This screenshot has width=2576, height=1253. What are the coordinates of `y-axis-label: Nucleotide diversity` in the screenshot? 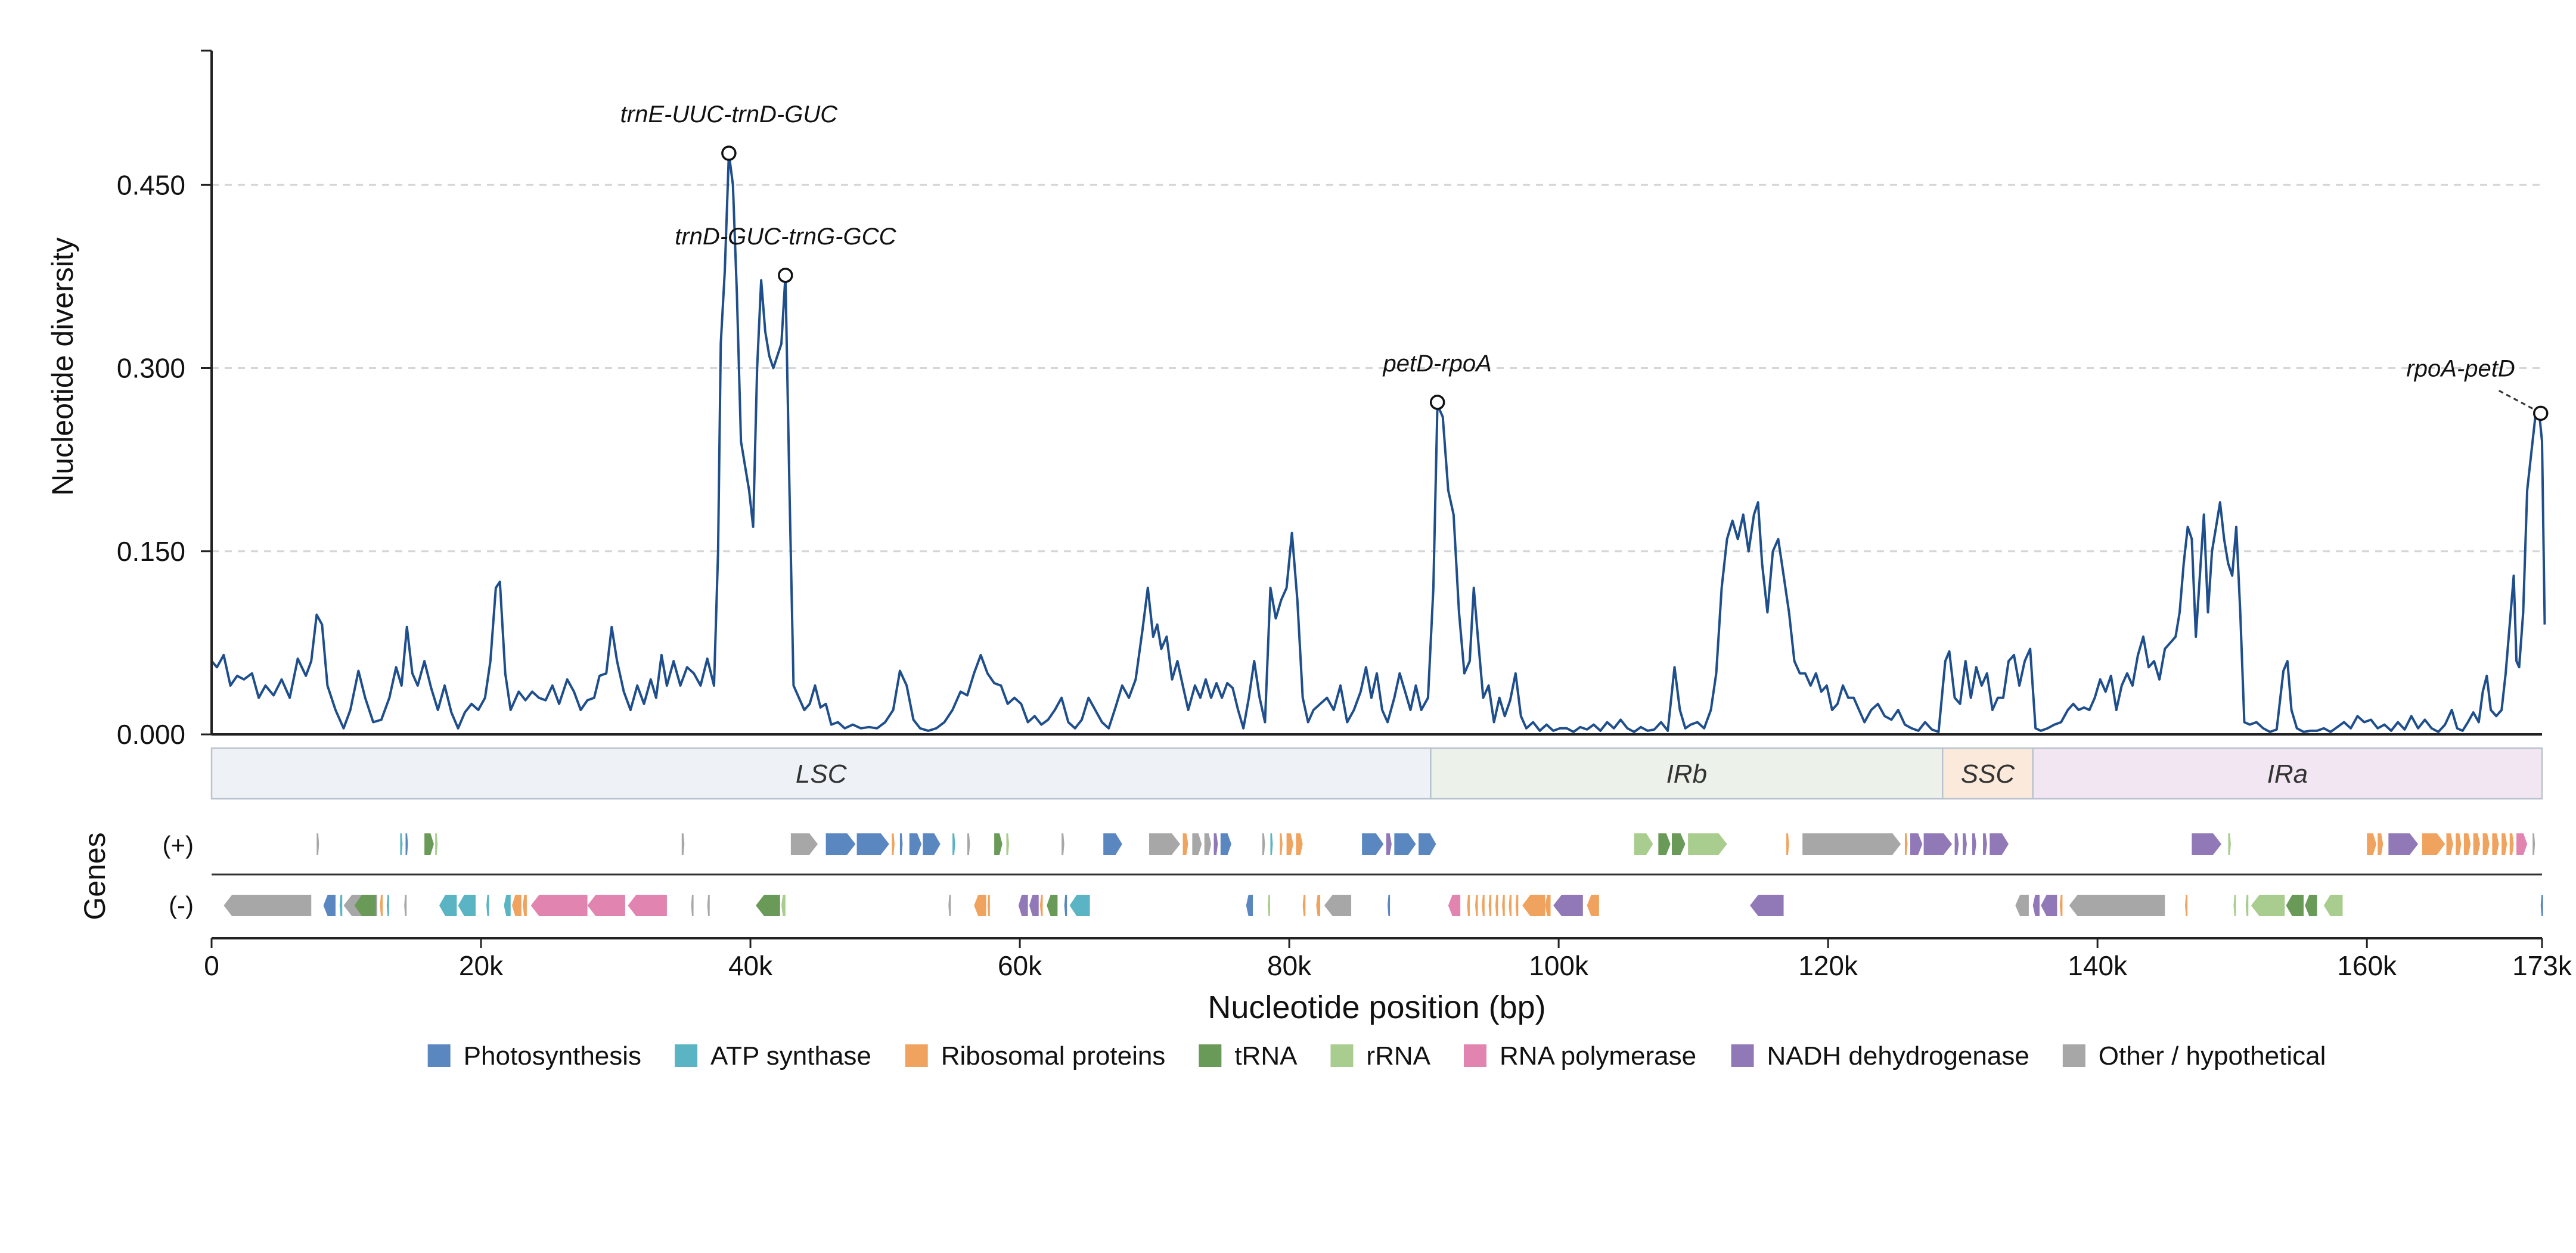 It's located at (63, 366).